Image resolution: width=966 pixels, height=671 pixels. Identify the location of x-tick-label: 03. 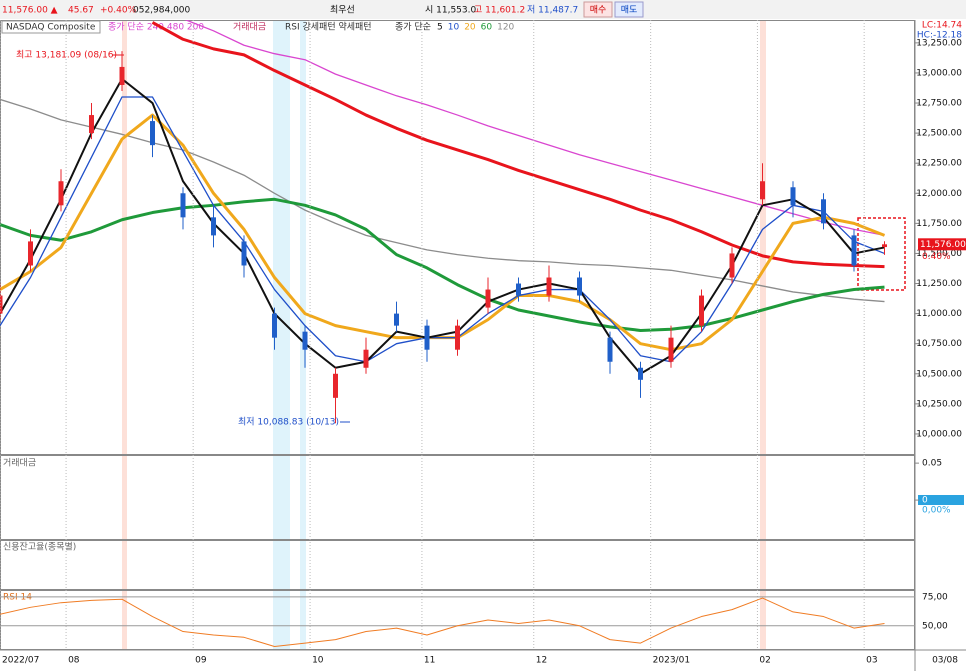
(871, 661).